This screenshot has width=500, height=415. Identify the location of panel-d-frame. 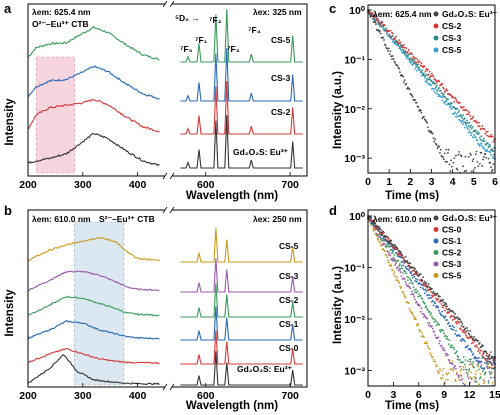
(431, 298).